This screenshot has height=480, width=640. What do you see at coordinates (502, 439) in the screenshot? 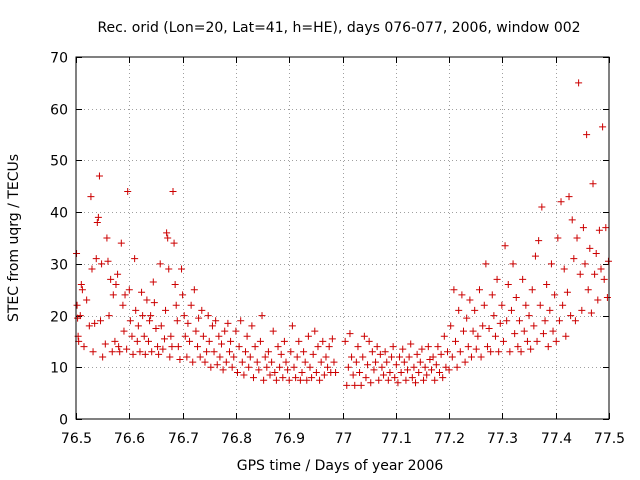
I see `x-tick-label: 77.3` at bounding box center [502, 439].